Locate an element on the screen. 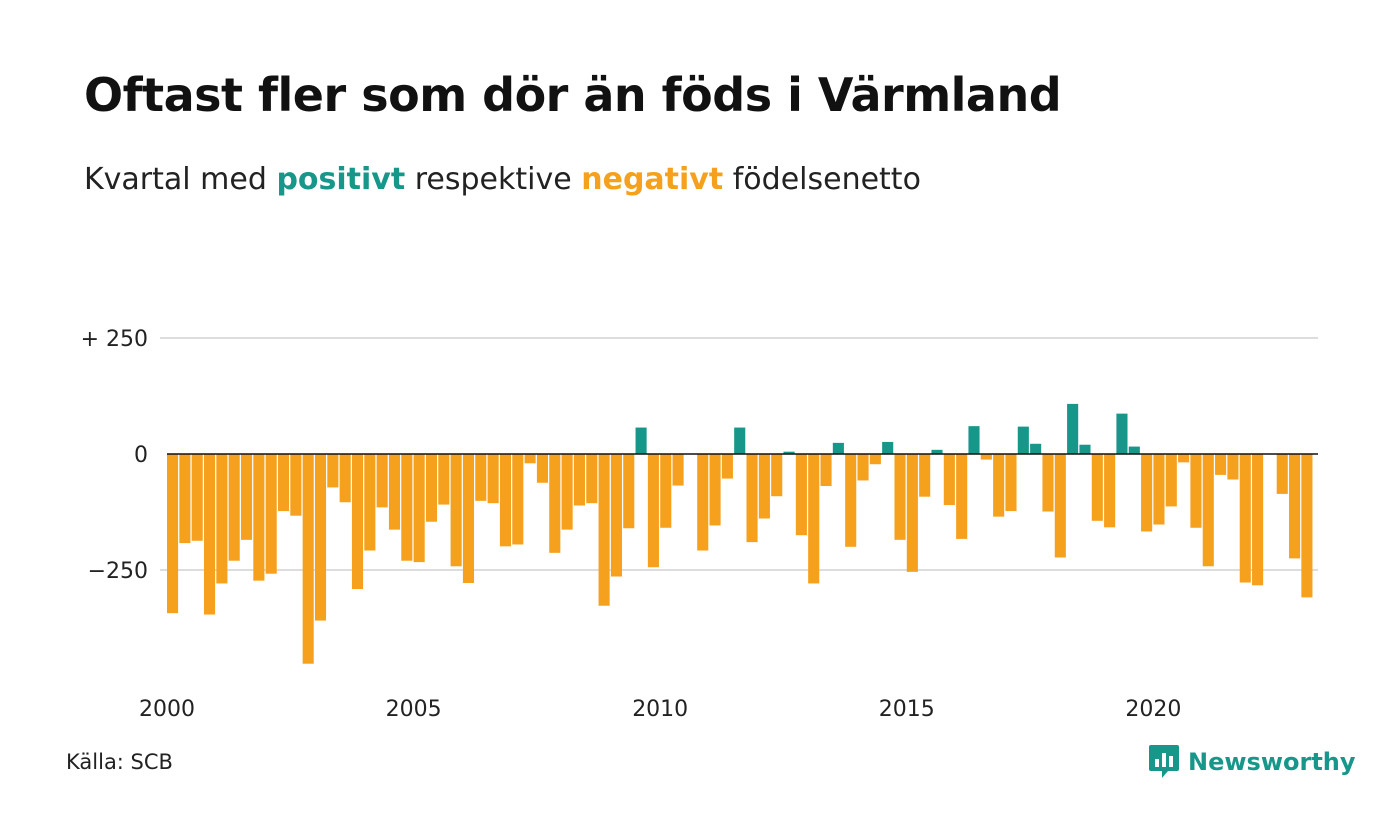 The image size is (1400, 840). source-note: Källa: SCB is located at coordinates (119, 762).